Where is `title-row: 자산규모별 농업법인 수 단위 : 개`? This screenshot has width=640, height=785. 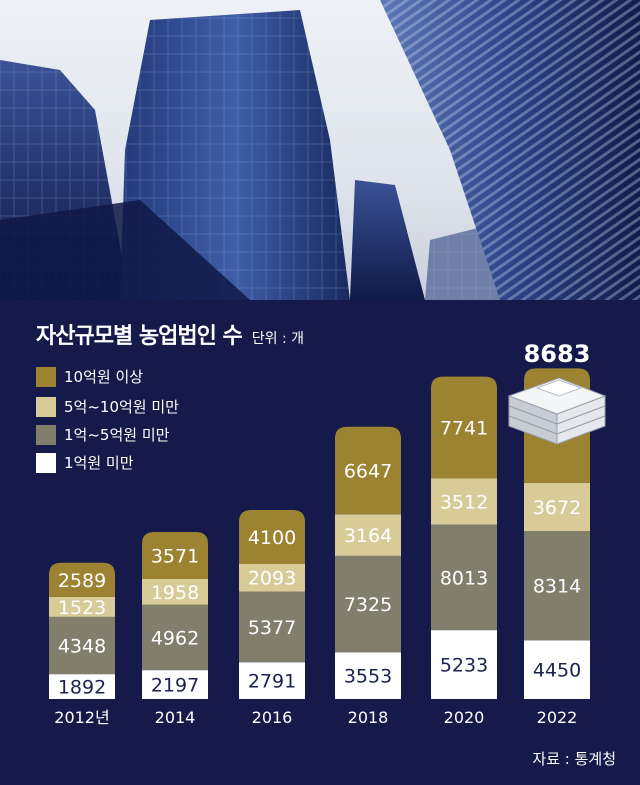
title-row: 자산규모별 농업법인 수 단위 : 개 is located at coordinates (170, 334).